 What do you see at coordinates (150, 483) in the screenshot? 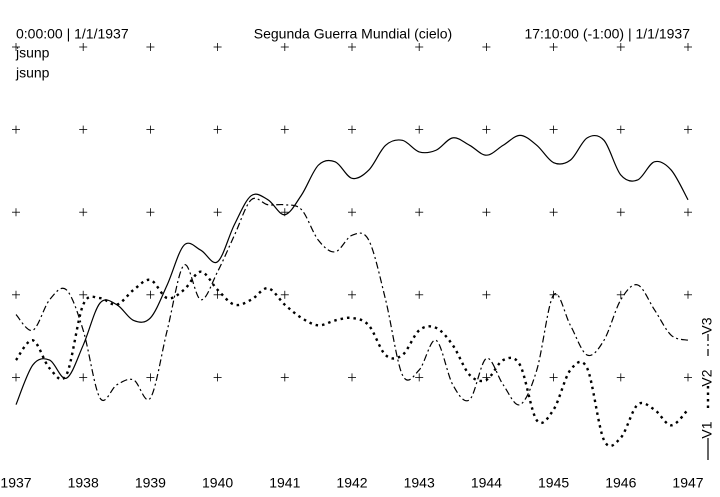
I see `x-tick-label: 1939` at bounding box center [150, 483].